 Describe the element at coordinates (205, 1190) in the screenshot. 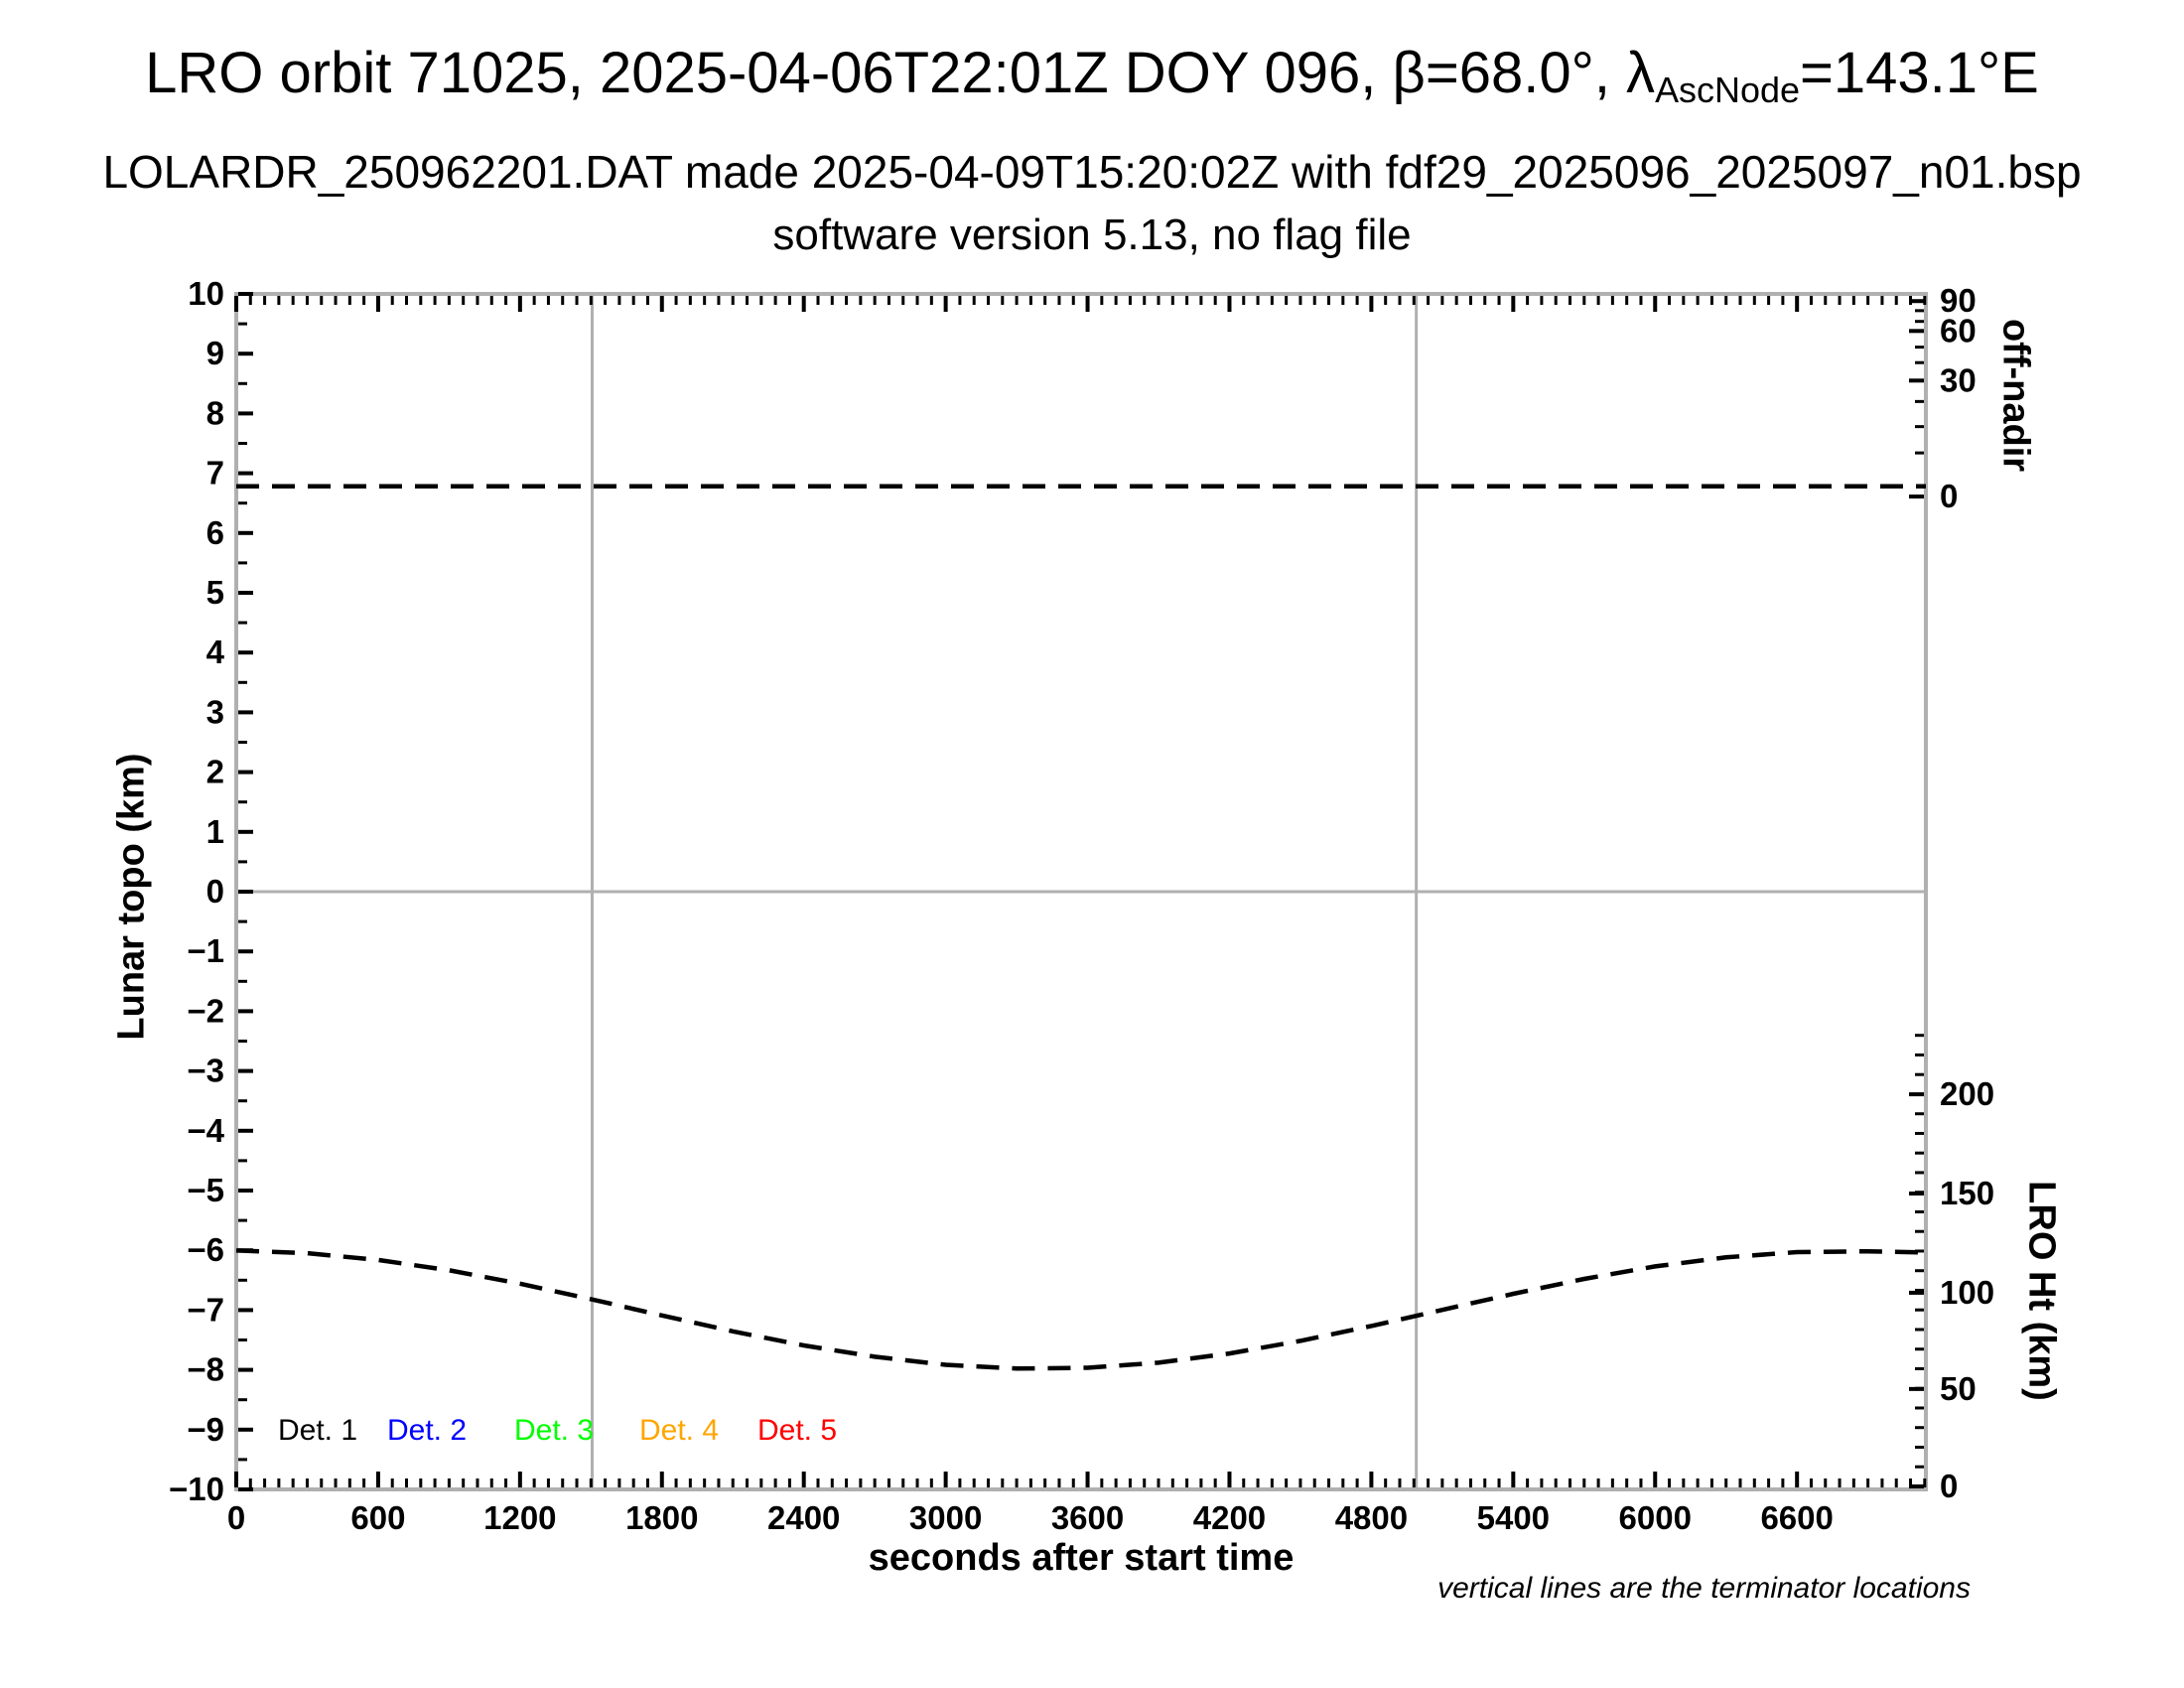

I see `y-tick-label: −5` at that location.